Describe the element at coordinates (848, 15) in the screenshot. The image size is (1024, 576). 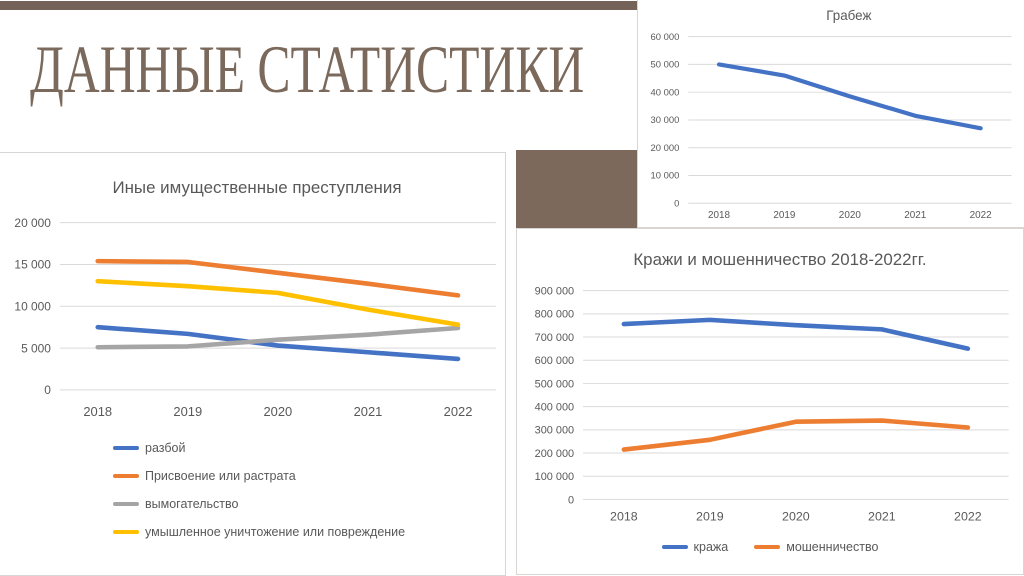
I see `chart-title: Грабеж` at that location.